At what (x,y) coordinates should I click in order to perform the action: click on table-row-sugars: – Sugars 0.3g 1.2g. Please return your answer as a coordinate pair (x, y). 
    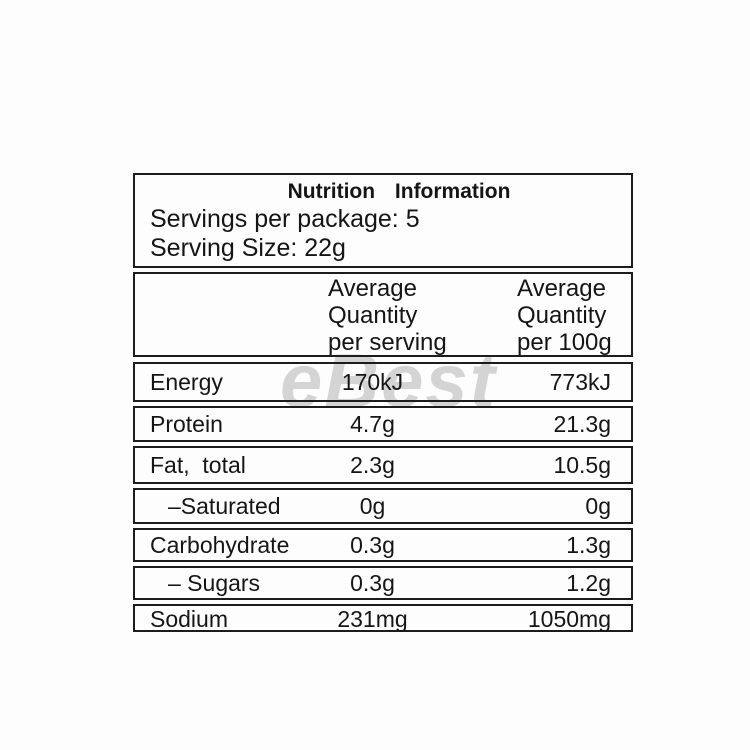
    Looking at the image, I should click on (383, 583).